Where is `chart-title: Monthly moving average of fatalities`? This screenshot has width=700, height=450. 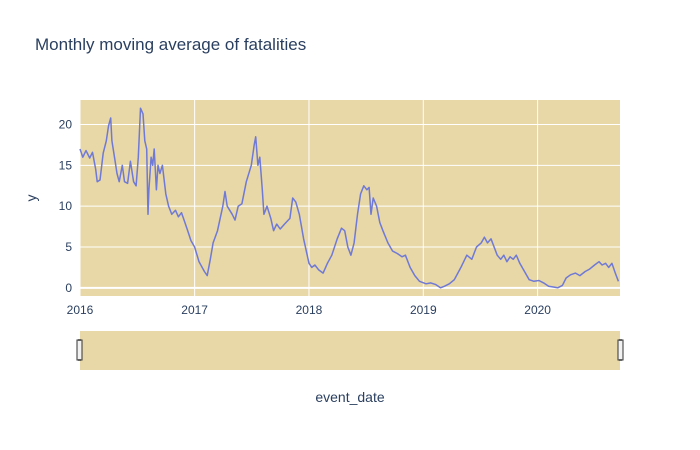
chart-title: Monthly moving average of fatalities is located at coordinates (170, 44).